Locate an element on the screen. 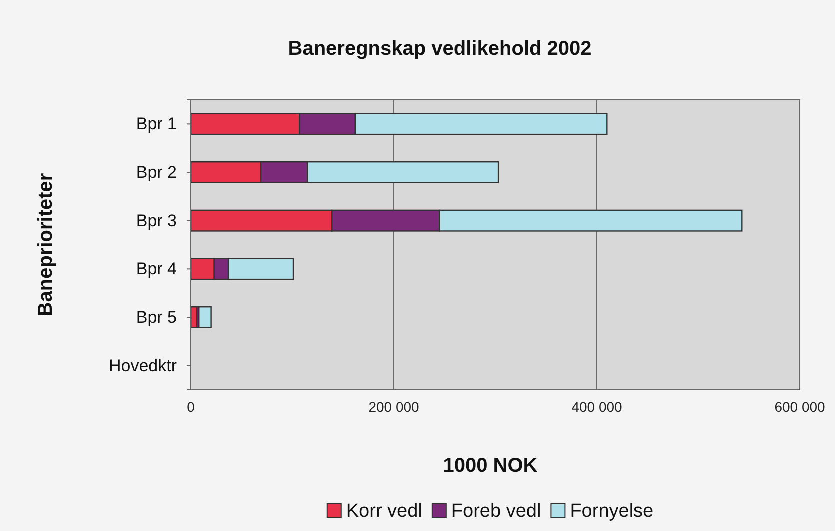  x-axis-title: 1000 NOK is located at coordinates (490, 466).